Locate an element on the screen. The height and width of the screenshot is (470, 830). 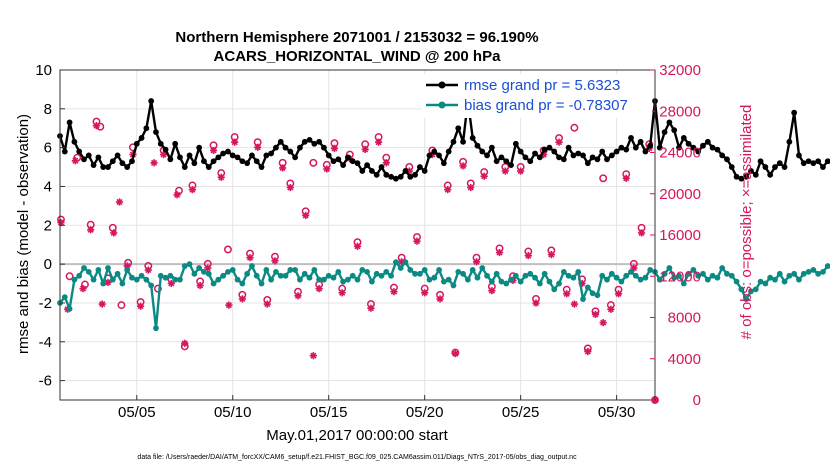
y-left-tick-label: -4 is located at coordinates (45, 342).